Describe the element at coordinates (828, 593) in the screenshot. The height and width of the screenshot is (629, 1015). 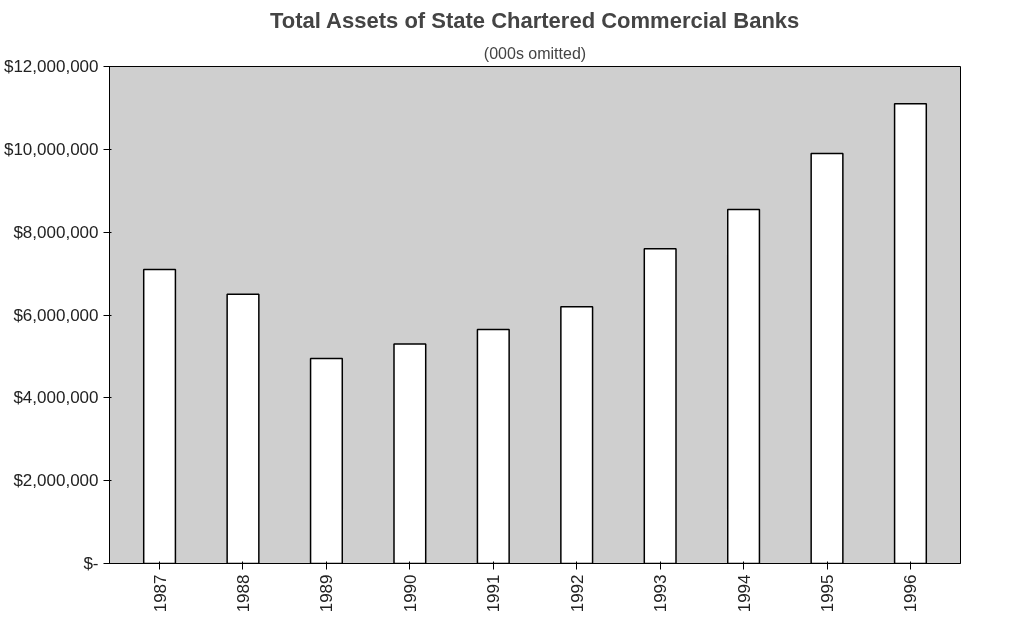
I see `x-tick-label: 1995` at that location.